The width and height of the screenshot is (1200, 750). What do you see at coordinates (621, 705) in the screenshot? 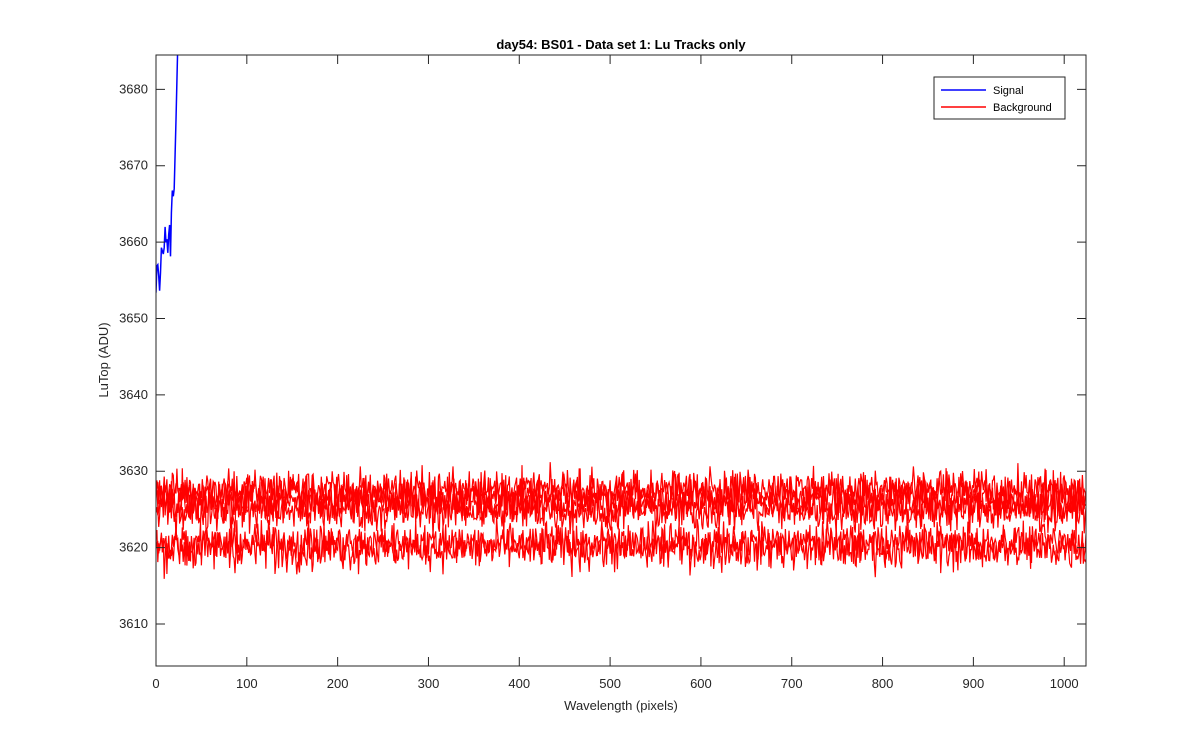
I see `x-axis-label: Wavelength (pixels)` at bounding box center [621, 705].